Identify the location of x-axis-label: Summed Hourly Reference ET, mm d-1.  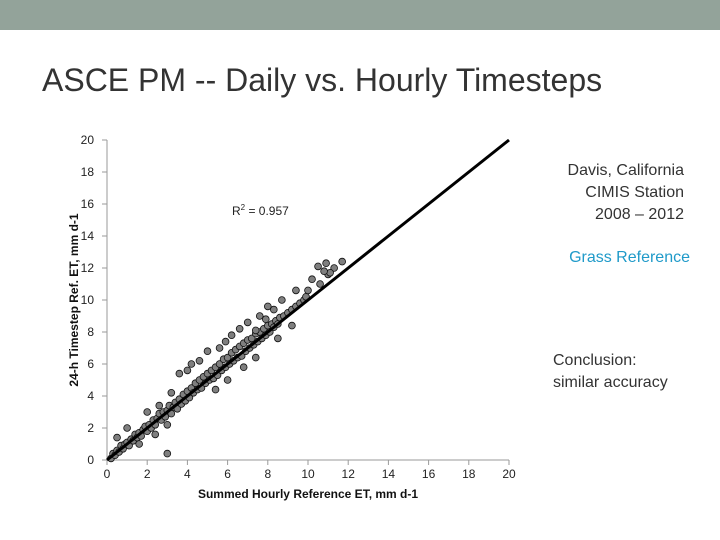
(308, 494).